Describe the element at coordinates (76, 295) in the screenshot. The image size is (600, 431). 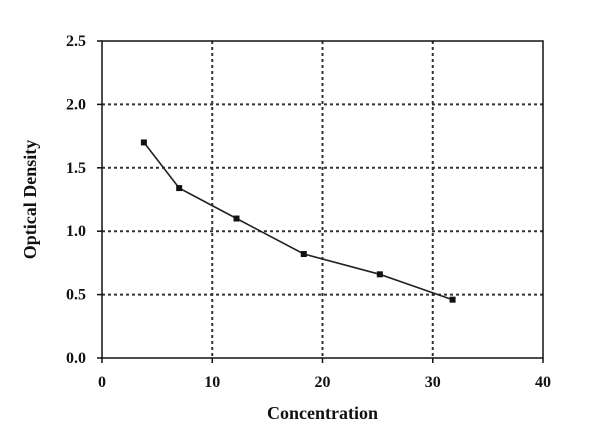
I see `y-tick-label: 0.5` at that location.